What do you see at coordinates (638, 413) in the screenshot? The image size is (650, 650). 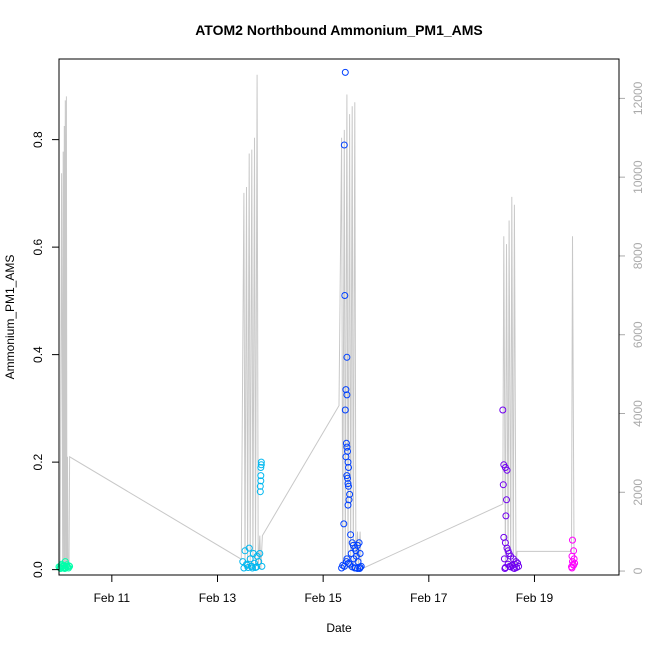 I see `y2-tick-label: 4000` at bounding box center [638, 413].